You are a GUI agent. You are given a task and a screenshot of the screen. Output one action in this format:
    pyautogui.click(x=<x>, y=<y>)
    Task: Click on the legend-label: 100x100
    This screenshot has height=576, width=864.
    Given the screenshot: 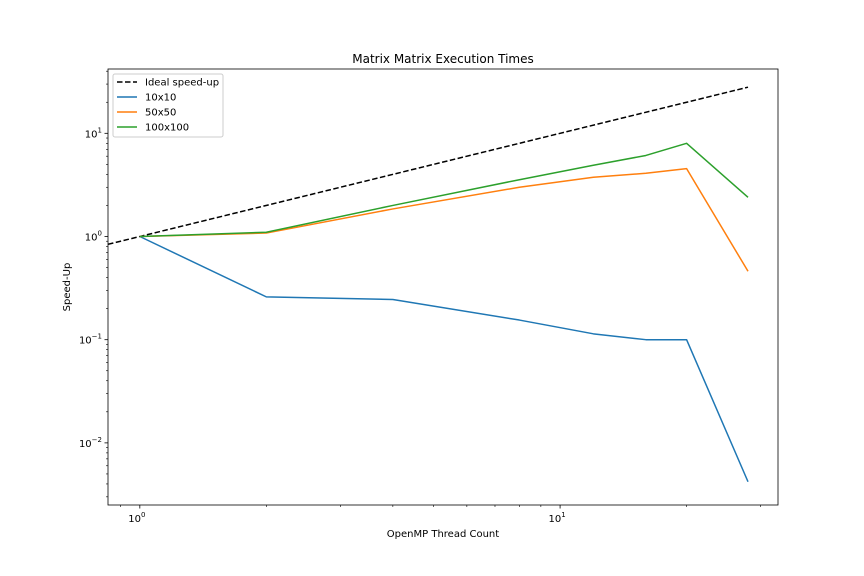 What is the action you would take?
    pyautogui.click(x=167, y=128)
    